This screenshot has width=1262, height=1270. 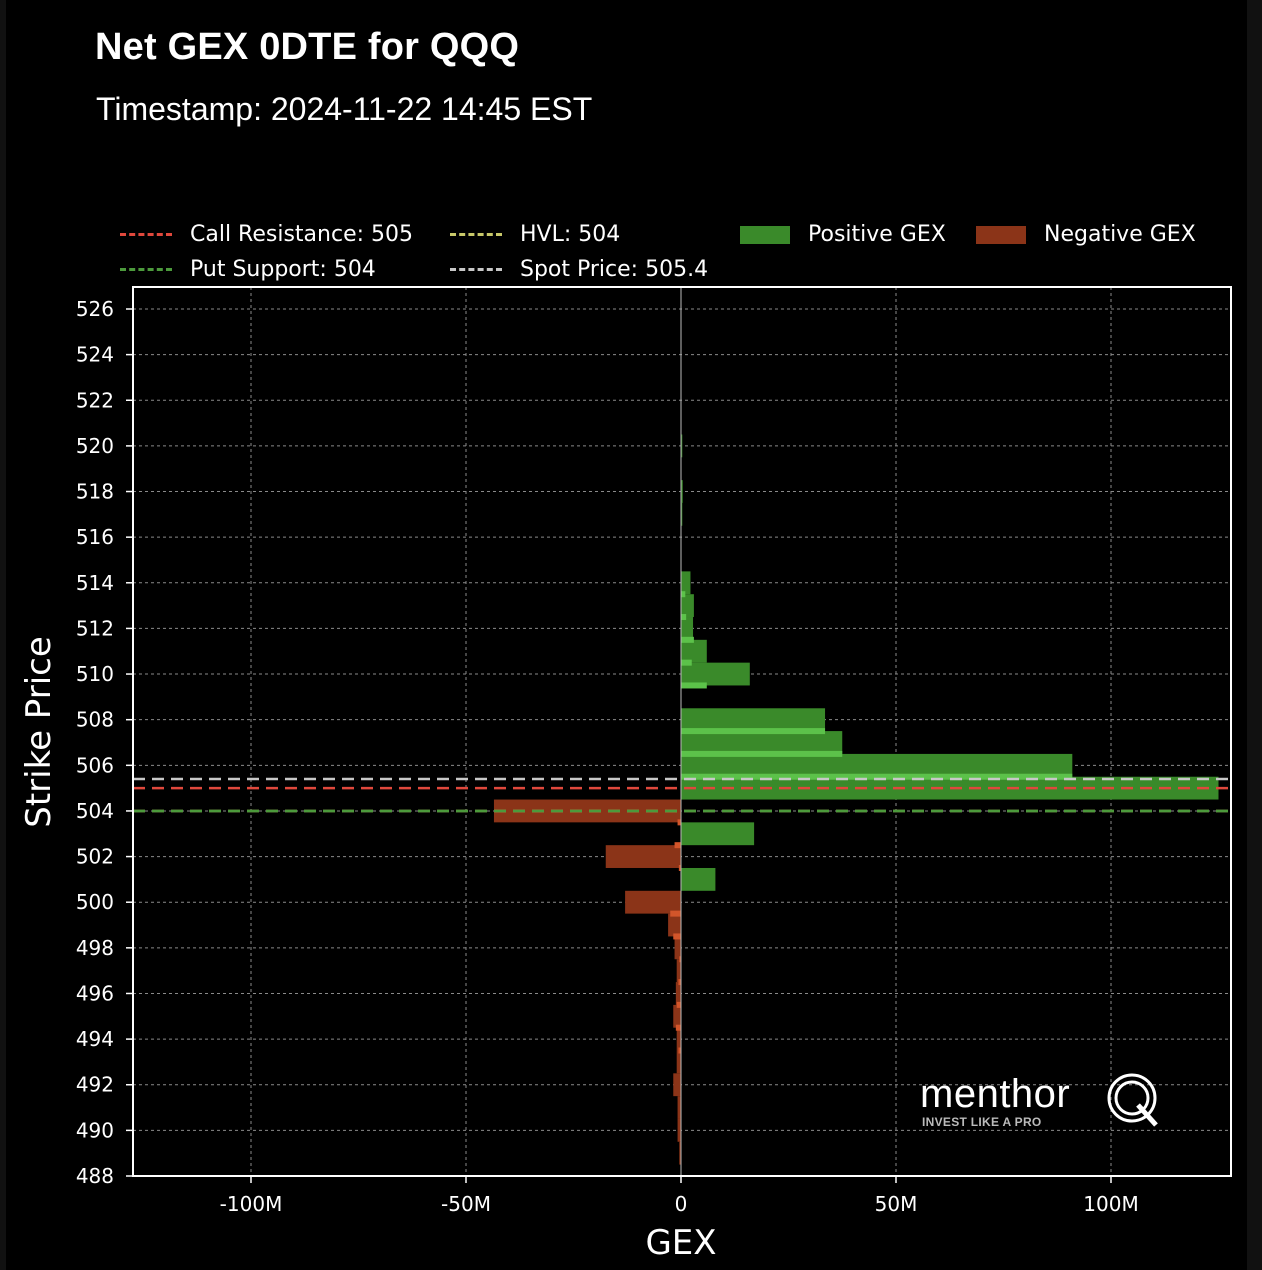 I want to click on legend-label: HVL: 504, so click(x=570, y=234).